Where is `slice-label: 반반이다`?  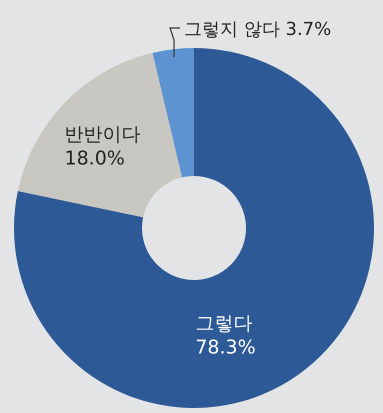
slice-label: 반반이다 is located at coordinates (102, 135).